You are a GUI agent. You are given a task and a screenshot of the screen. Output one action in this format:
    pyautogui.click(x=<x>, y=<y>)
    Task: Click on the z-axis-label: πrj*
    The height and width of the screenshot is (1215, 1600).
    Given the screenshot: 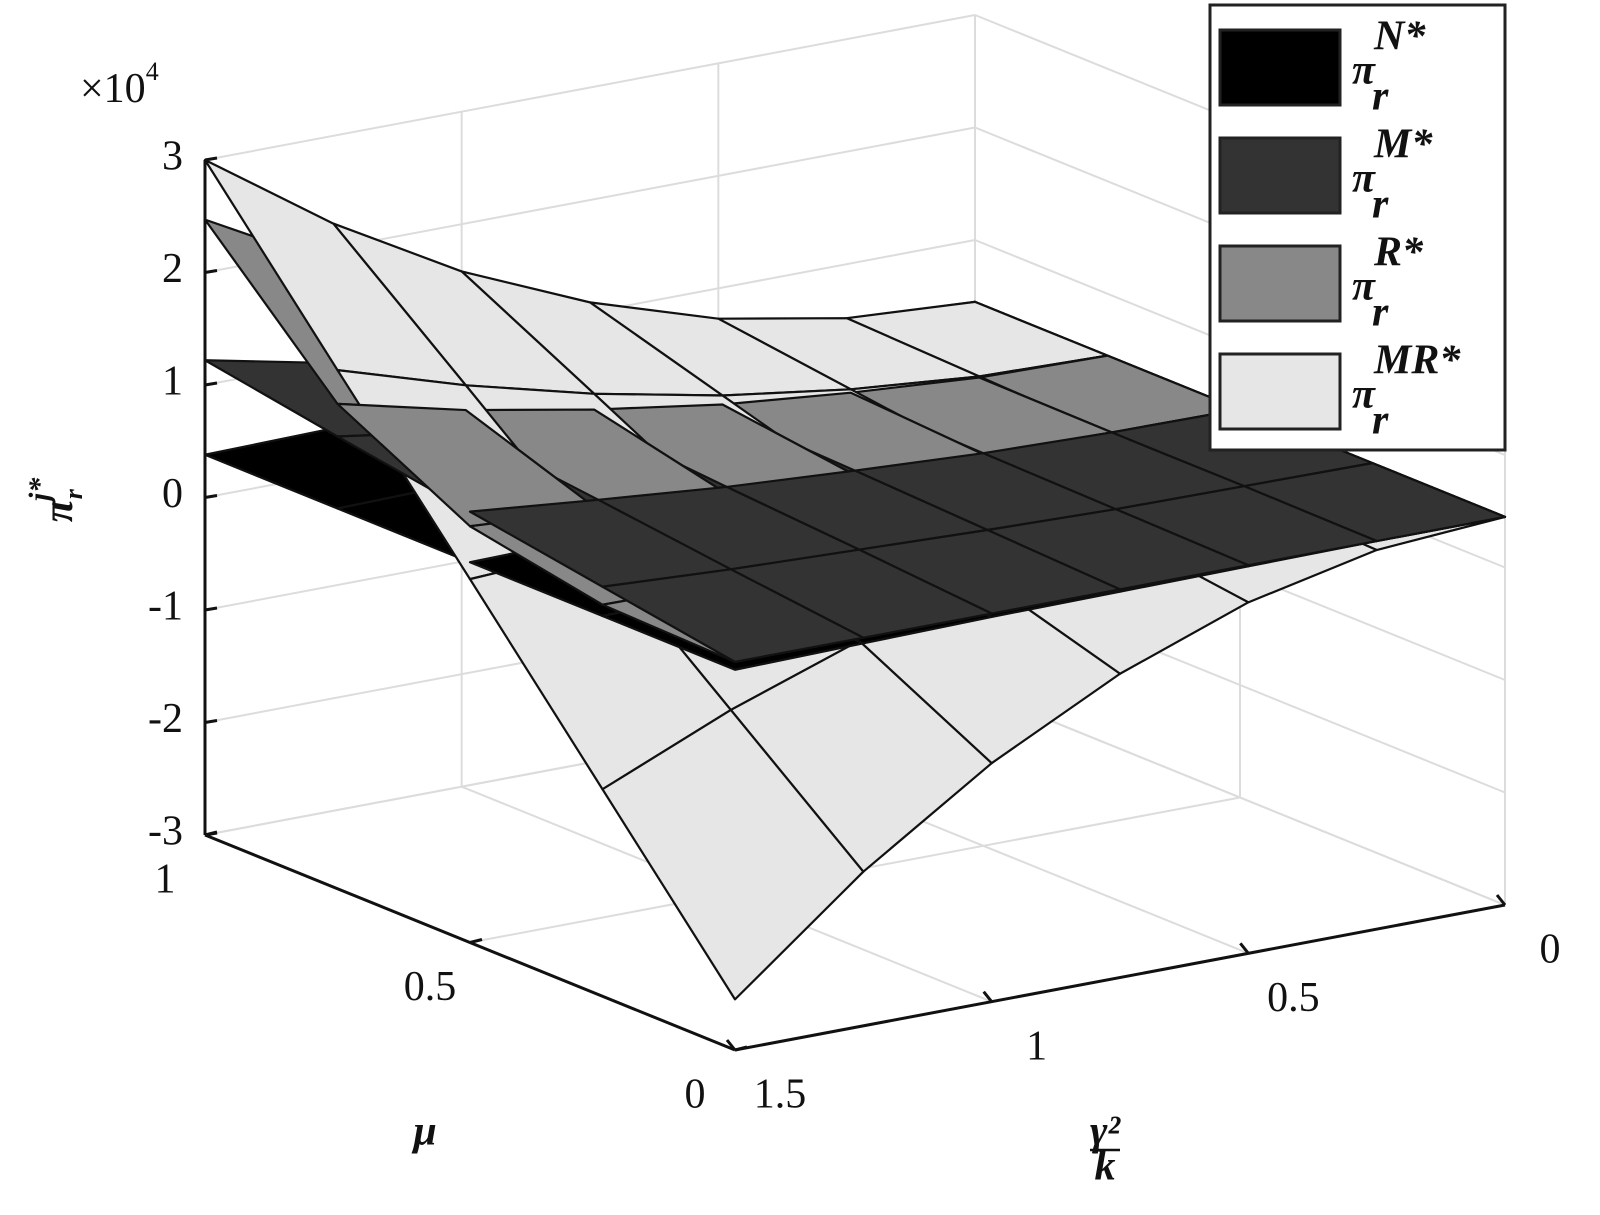 What is the action you would take?
    pyautogui.click(x=55, y=499)
    